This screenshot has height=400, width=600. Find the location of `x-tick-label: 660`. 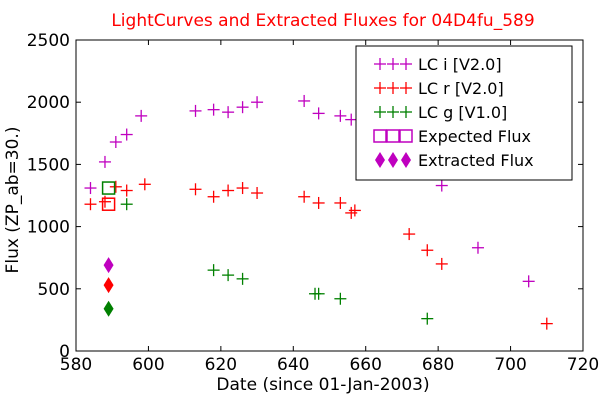

x-tick-label: 660 is located at coordinates (365, 365).